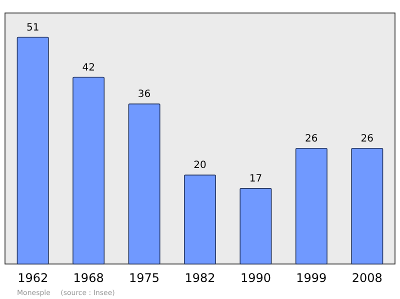 The image size is (400, 299). Describe the element at coordinates (255, 178) in the screenshot. I see `data-label: 17` at that location.